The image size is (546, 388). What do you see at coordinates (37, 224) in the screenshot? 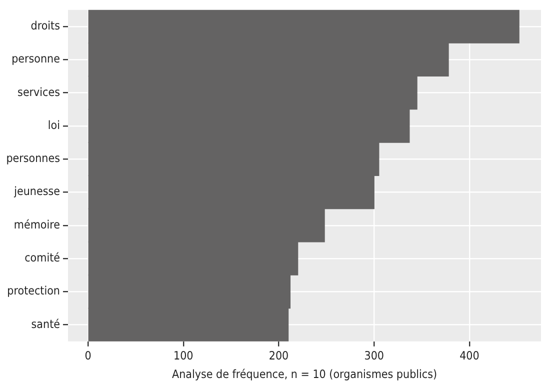
I see `y-tick-label: mémoire` at bounding box center [37, 224].